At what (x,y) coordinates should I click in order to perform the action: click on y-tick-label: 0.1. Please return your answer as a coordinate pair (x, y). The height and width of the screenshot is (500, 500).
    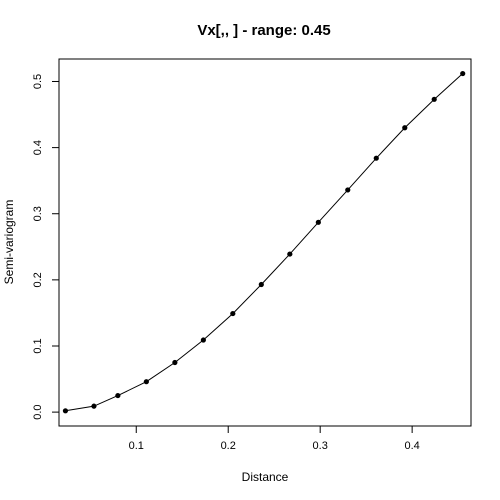
    Looking at the image, I should click on (38, 345).